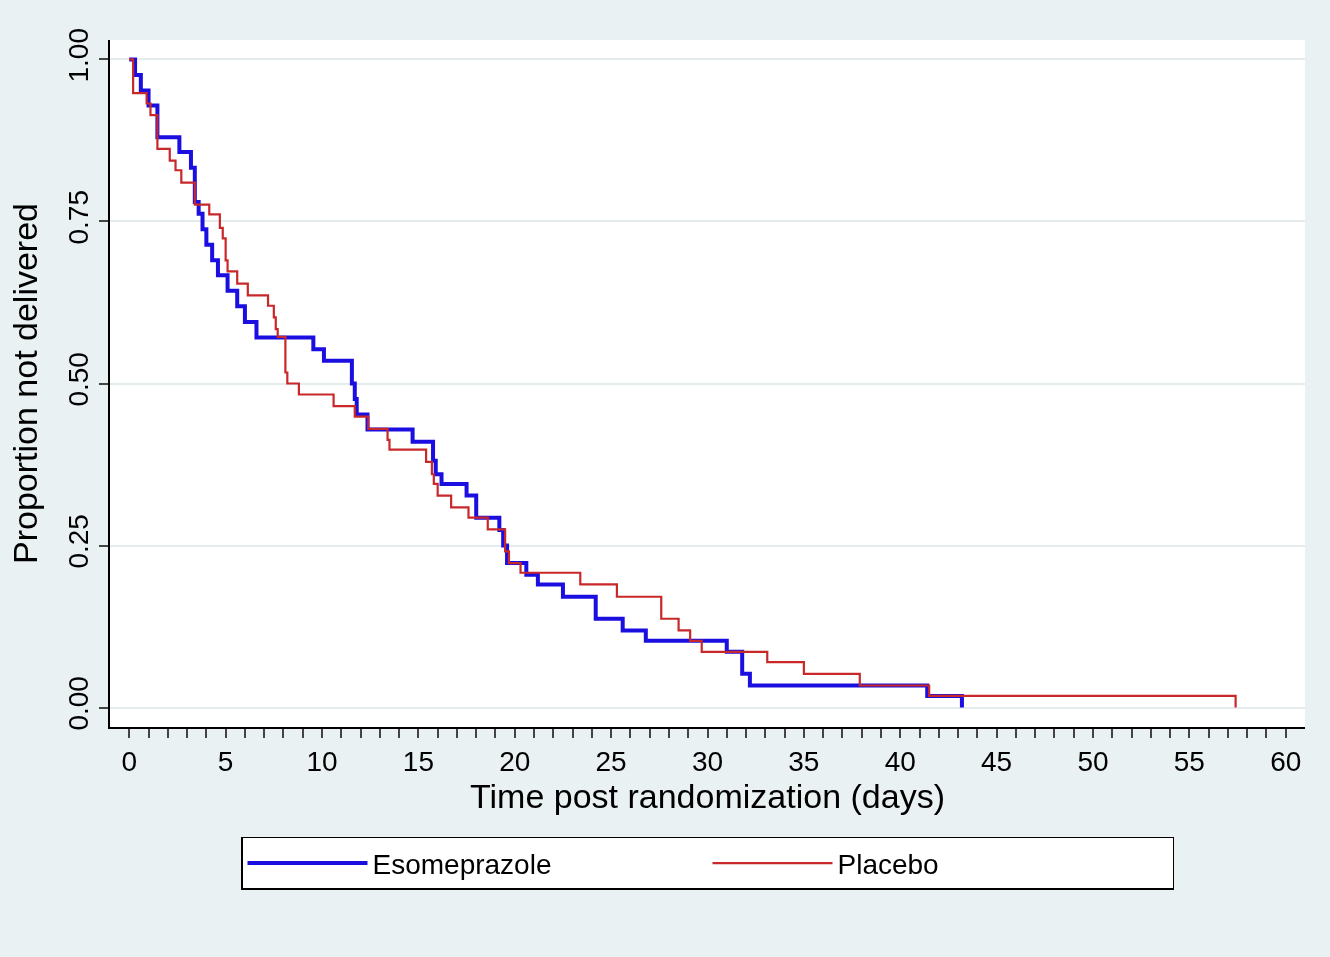  What do you see at coordinates (418, 762) in the screenshot?
I see `x-tick-label: 15` at bounding box center [418, 762].